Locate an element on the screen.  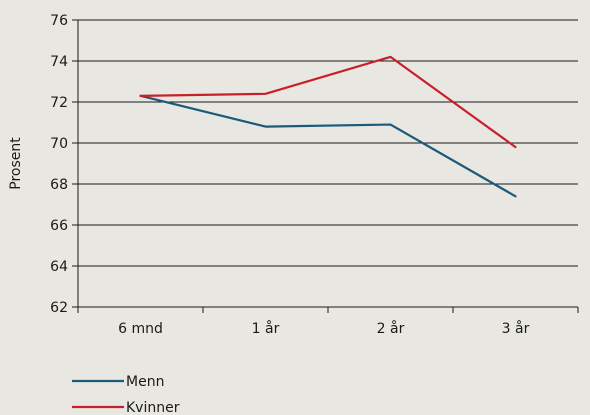
y-tick-label-3: 68 is located at coordinates (59, 185).